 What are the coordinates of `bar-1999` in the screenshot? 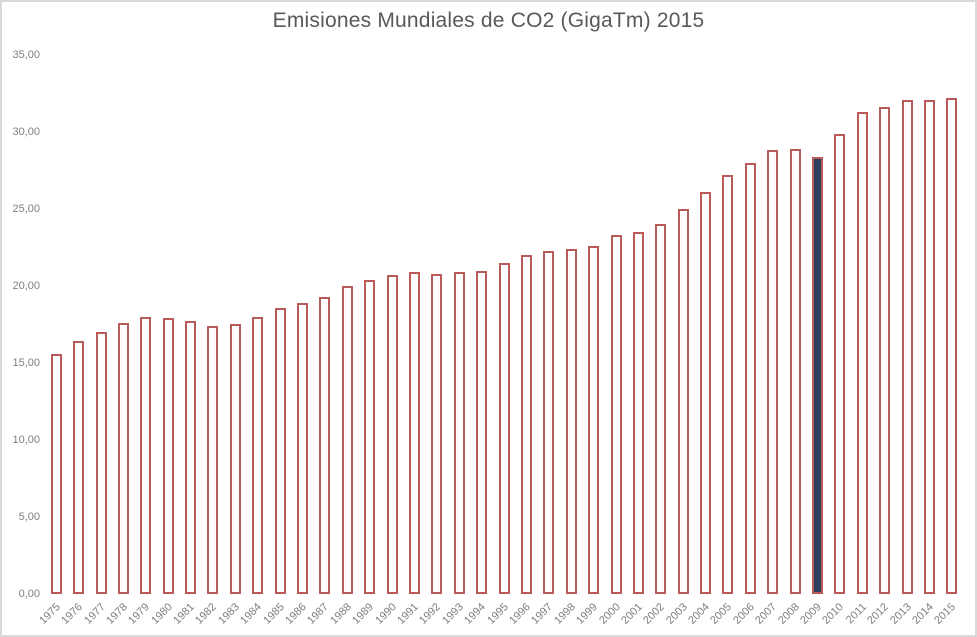 It's located at (594, 420).